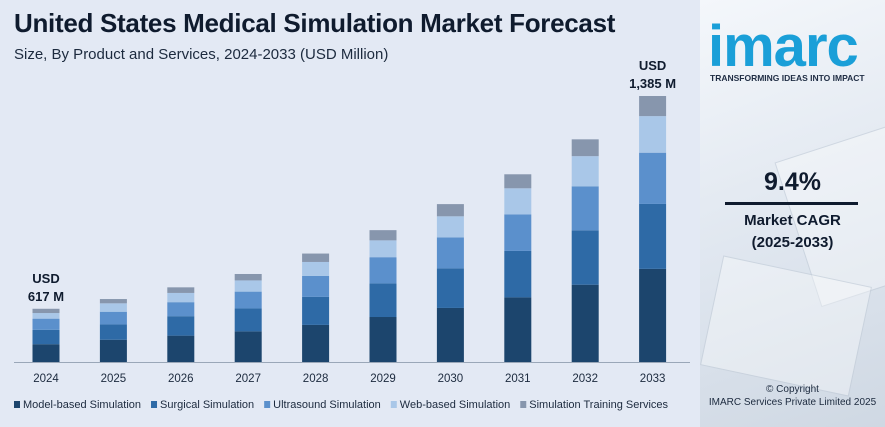 The width and height of the screenshot is (885, 427). I want to click on bar-2032-surgical-simulation, so click(585, 257).